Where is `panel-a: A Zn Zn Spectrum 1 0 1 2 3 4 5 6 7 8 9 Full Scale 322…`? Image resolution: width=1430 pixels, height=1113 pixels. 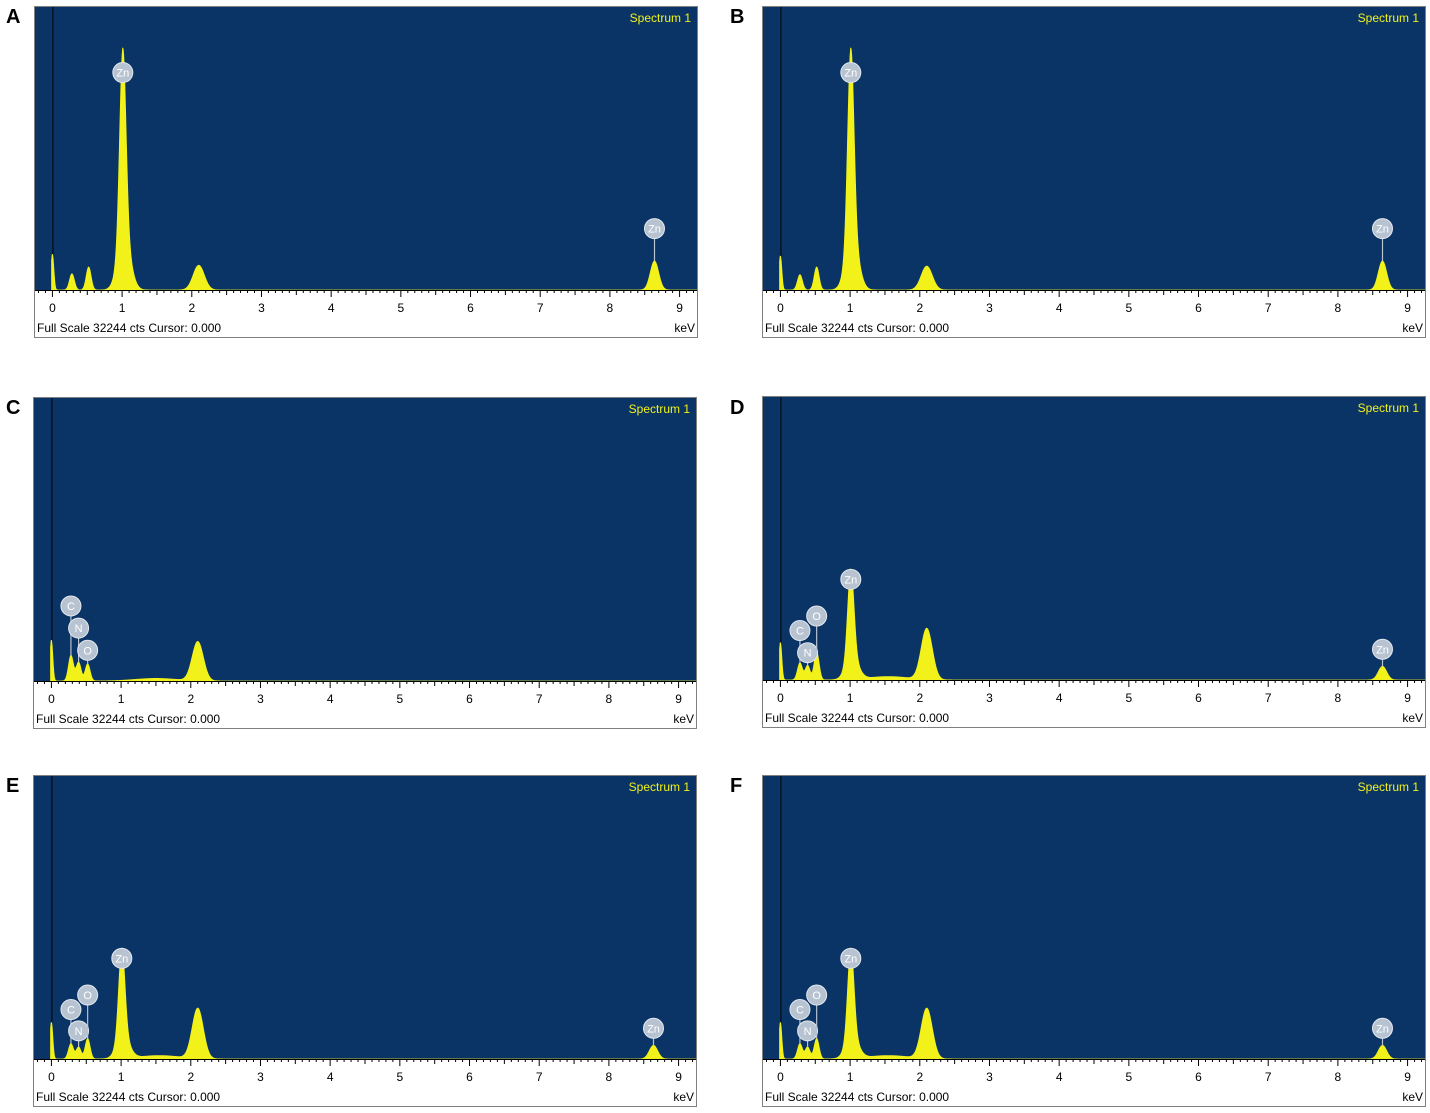 panel-a: A Zn Zn Spectrum 1 0 1 2 3 4 5 6 7 8 9 Full Scale 322… is located at coordinates (350, 170).